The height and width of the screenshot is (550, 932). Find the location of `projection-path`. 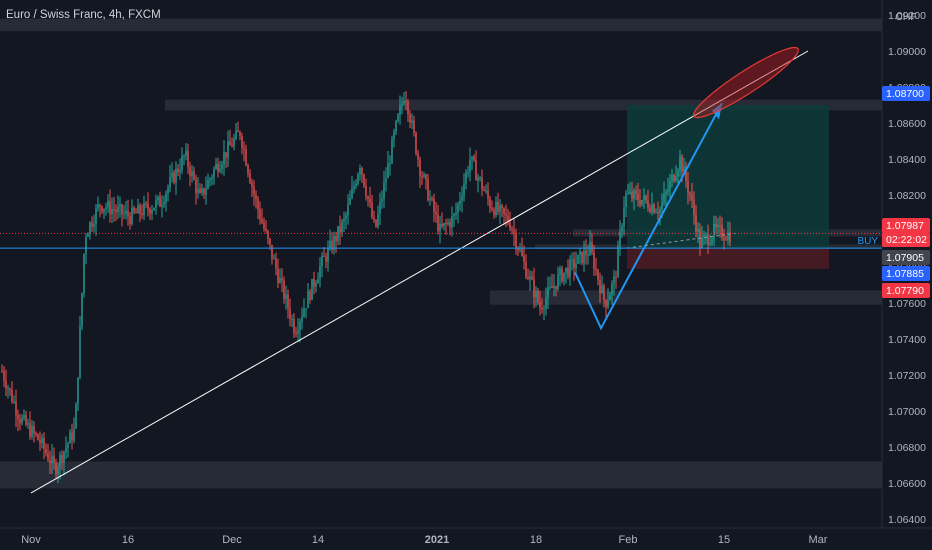

projection-path is located at coordinates (648, 216).